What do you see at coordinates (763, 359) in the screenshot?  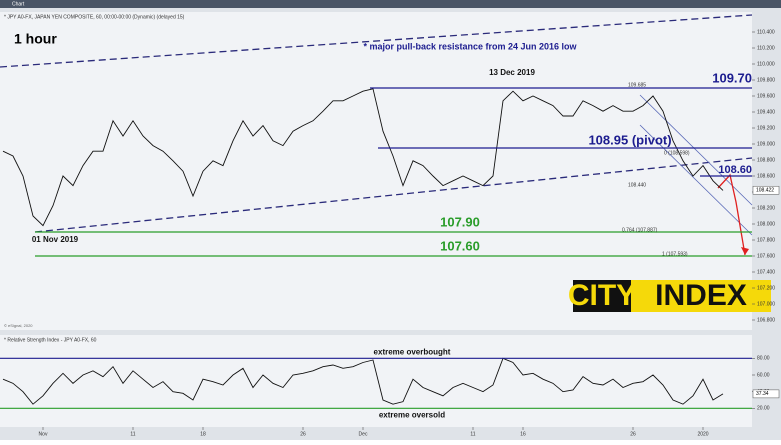 I see `y-tick-label: 80.00` at bounding box center [763, 359].